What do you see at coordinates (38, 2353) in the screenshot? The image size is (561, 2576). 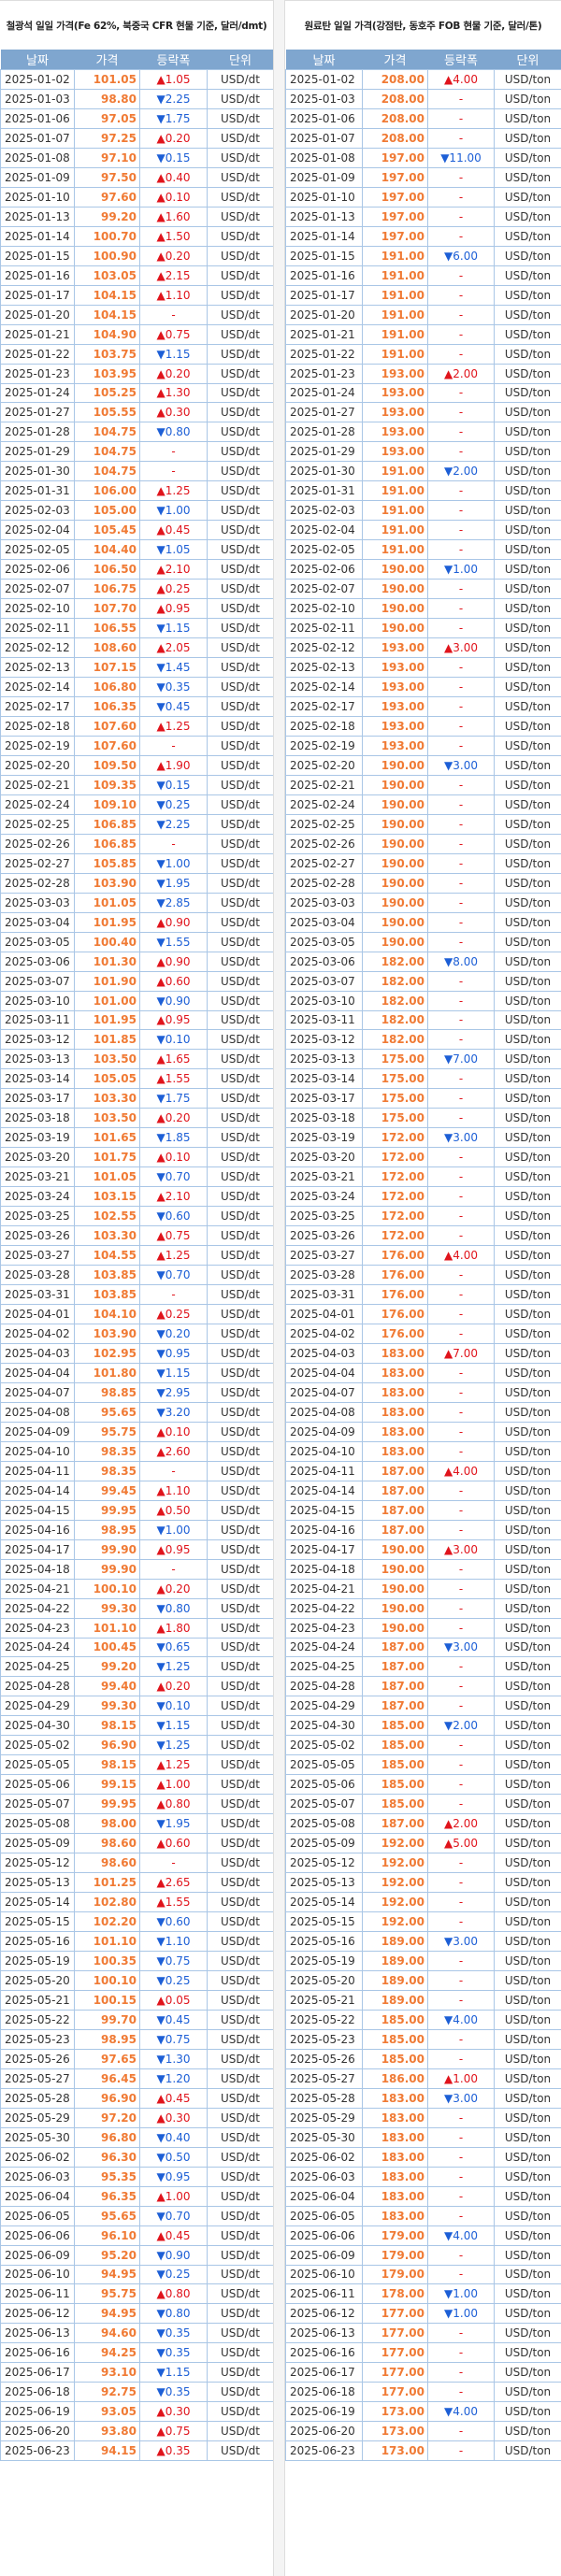 I see `date-cell: 2025-06-16` at bounding box center [38, 2353].